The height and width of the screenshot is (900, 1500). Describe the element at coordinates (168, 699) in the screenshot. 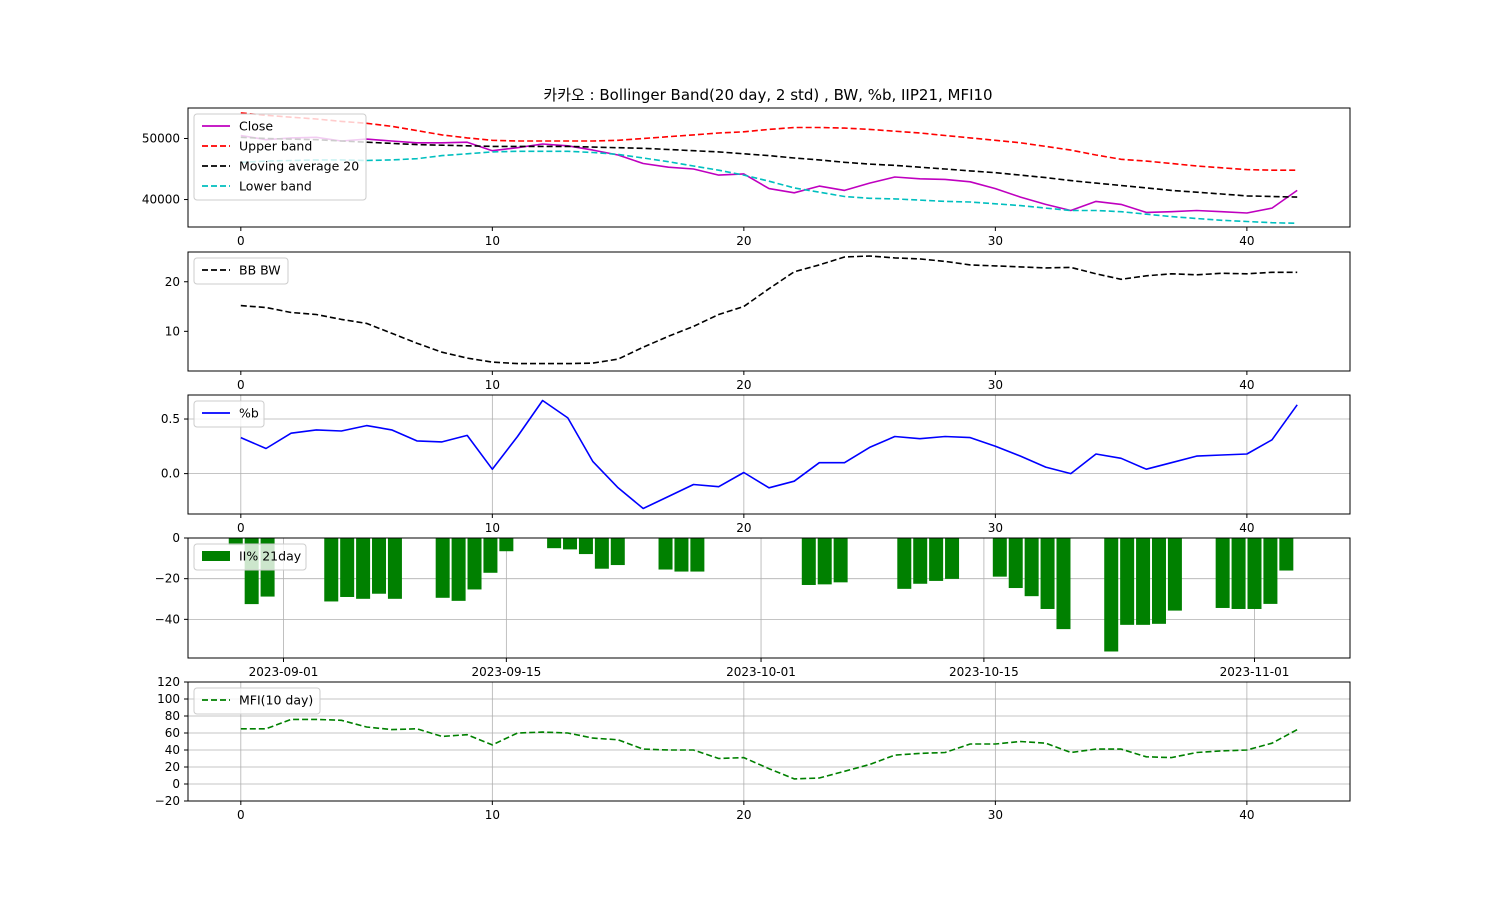

I see `y-tick-label: 100` at that location.